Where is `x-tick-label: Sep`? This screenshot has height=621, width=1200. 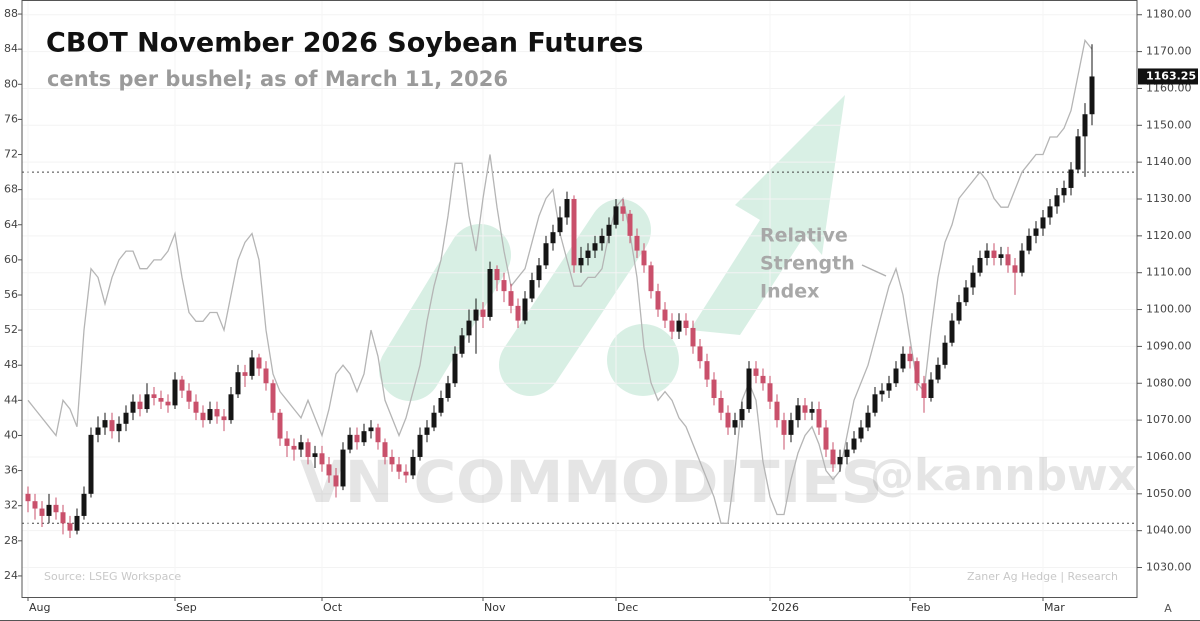
x-tick-label: Sep is located at coordinates (186, 607).